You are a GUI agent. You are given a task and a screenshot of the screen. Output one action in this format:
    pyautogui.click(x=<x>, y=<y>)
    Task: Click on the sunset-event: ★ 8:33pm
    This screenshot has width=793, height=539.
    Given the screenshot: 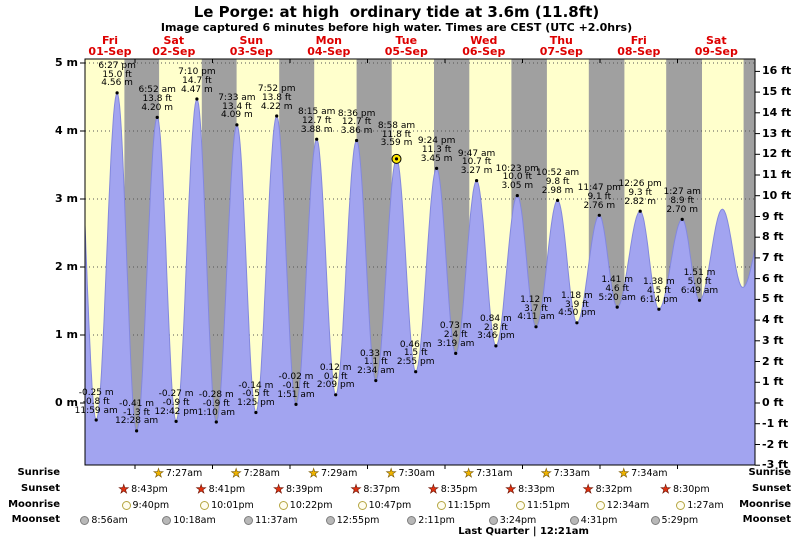 What is the action you would take?
    pyautogui.click(x=530, y=489)
    